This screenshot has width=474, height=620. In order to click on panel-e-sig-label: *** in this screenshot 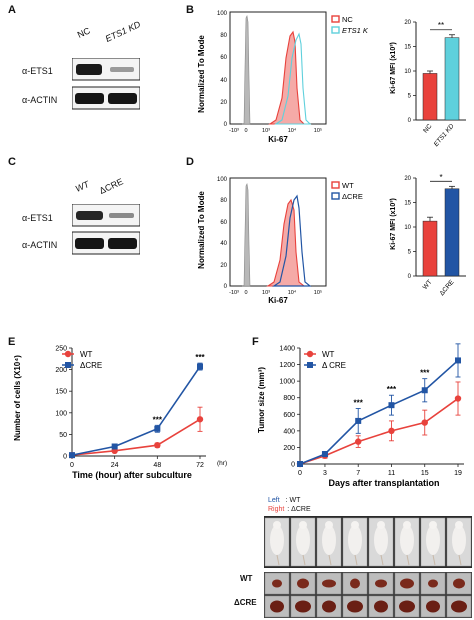, I will do `click(200, 357)`.